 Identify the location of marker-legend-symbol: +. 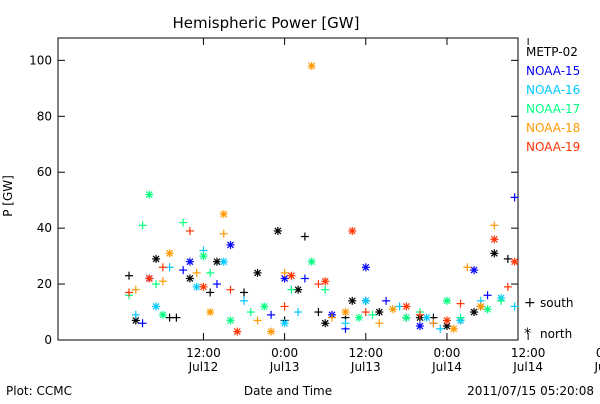
(530, 303).